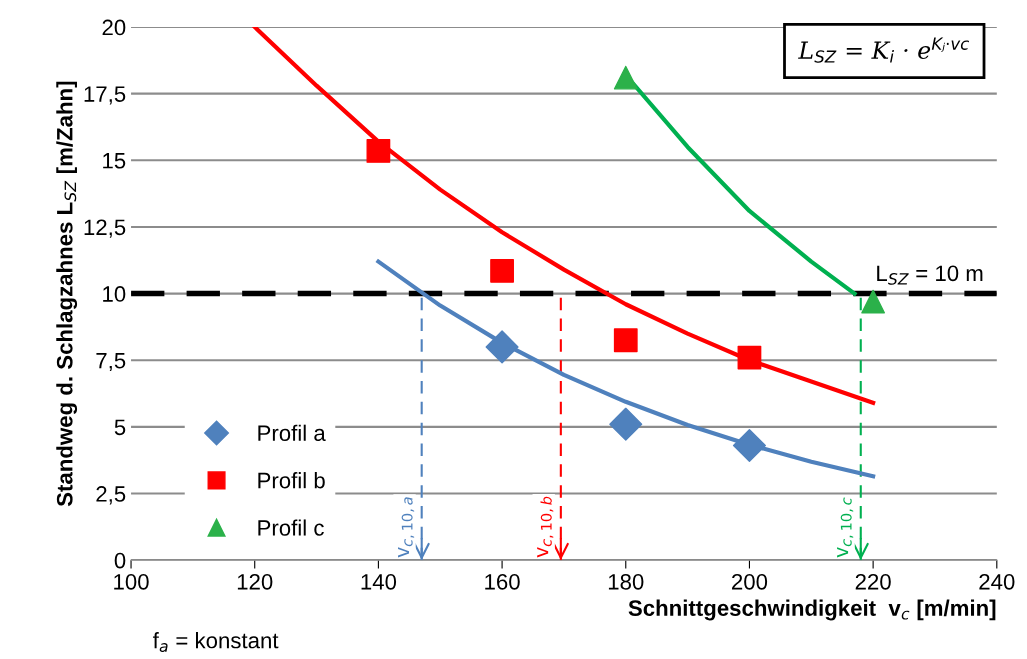 The image size is (1027, 659). What do you see at coordinates (120, 560) in the screenshot?
I see `y-tick-label: 0` at bounding box center [120, 560].